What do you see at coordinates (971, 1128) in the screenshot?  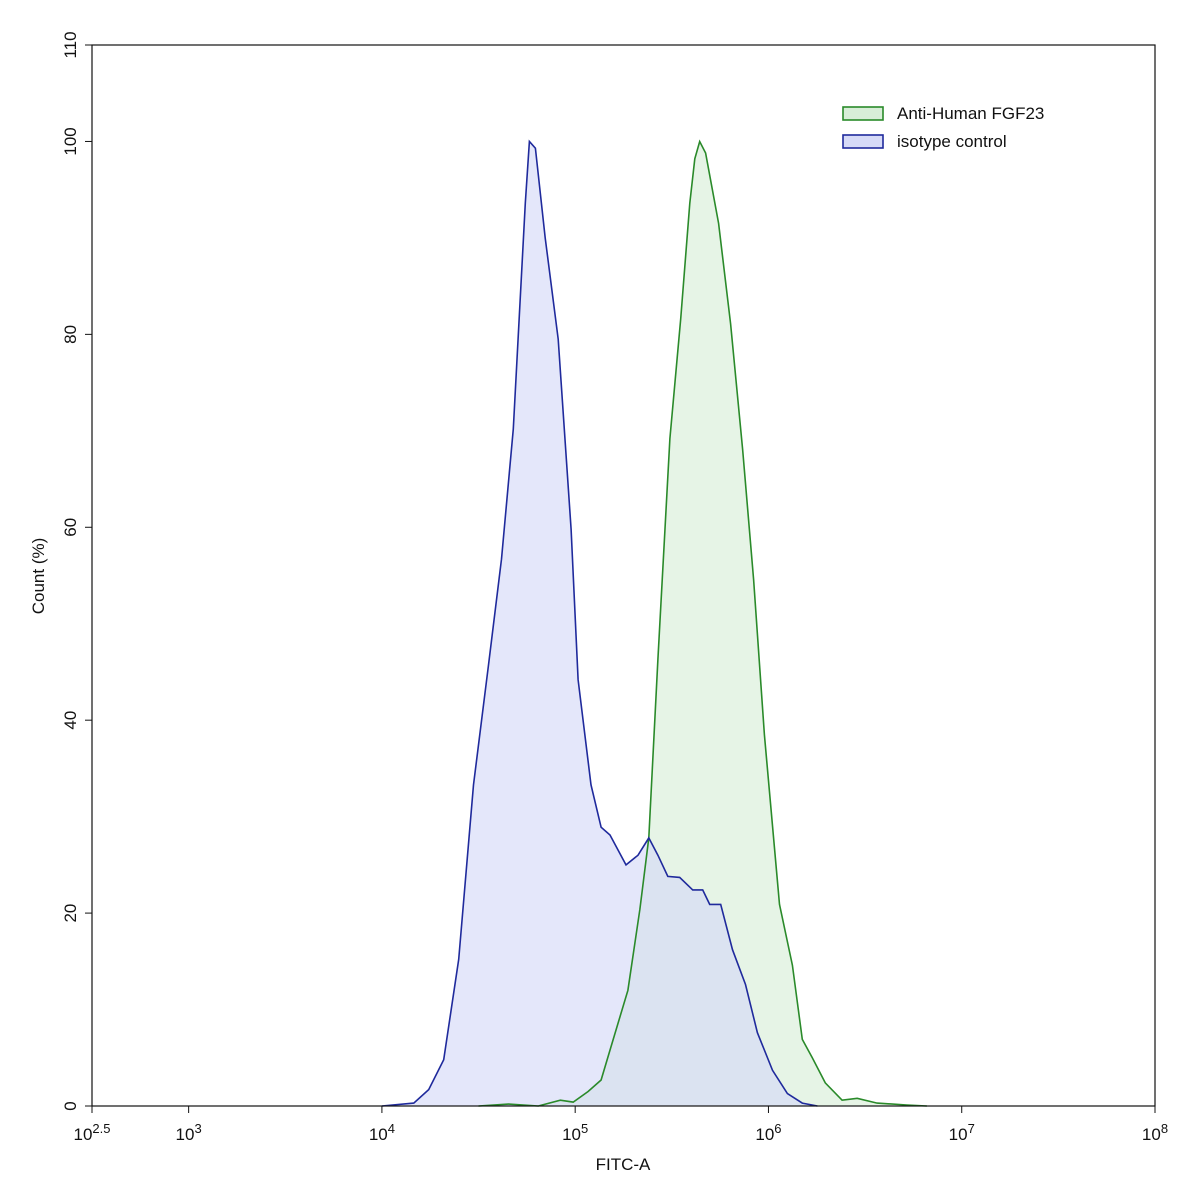 I see `x-tick-exponent: 7` at bounding box center [971, 1128].